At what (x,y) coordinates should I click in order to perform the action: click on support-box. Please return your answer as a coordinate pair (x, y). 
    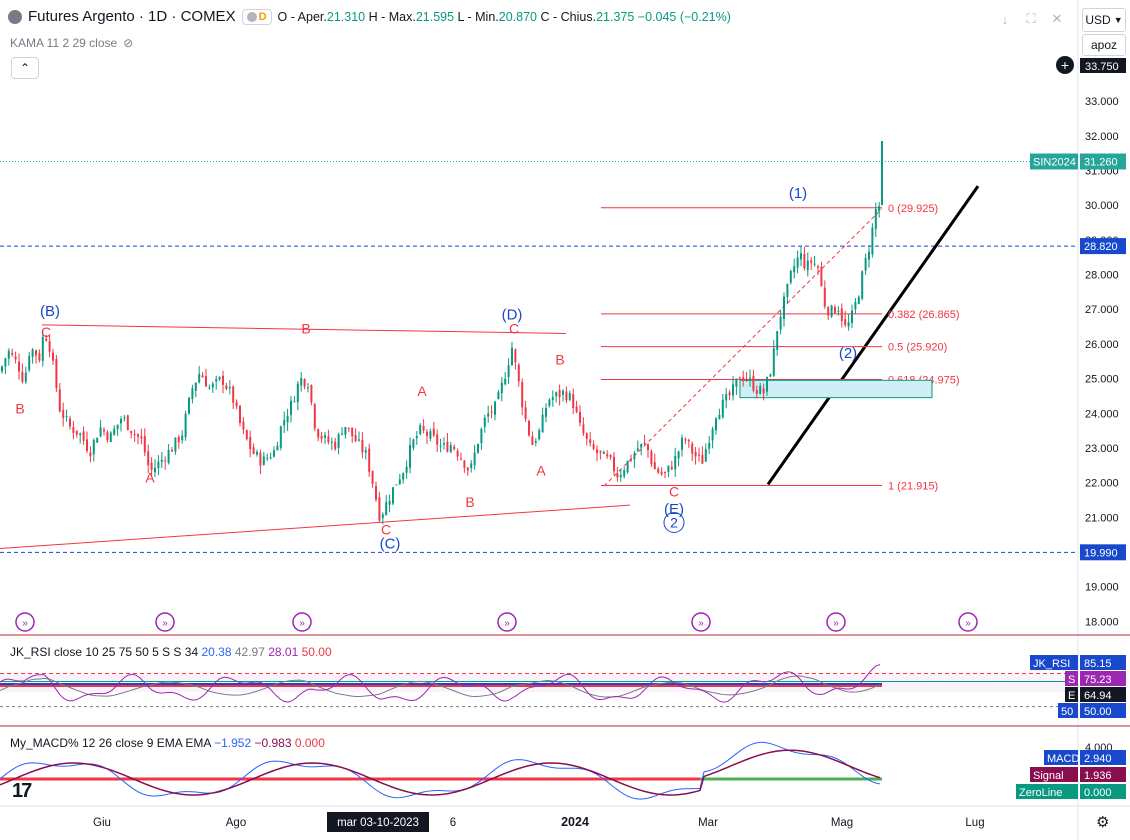
    Looking at the image, I should click on (836, 389).